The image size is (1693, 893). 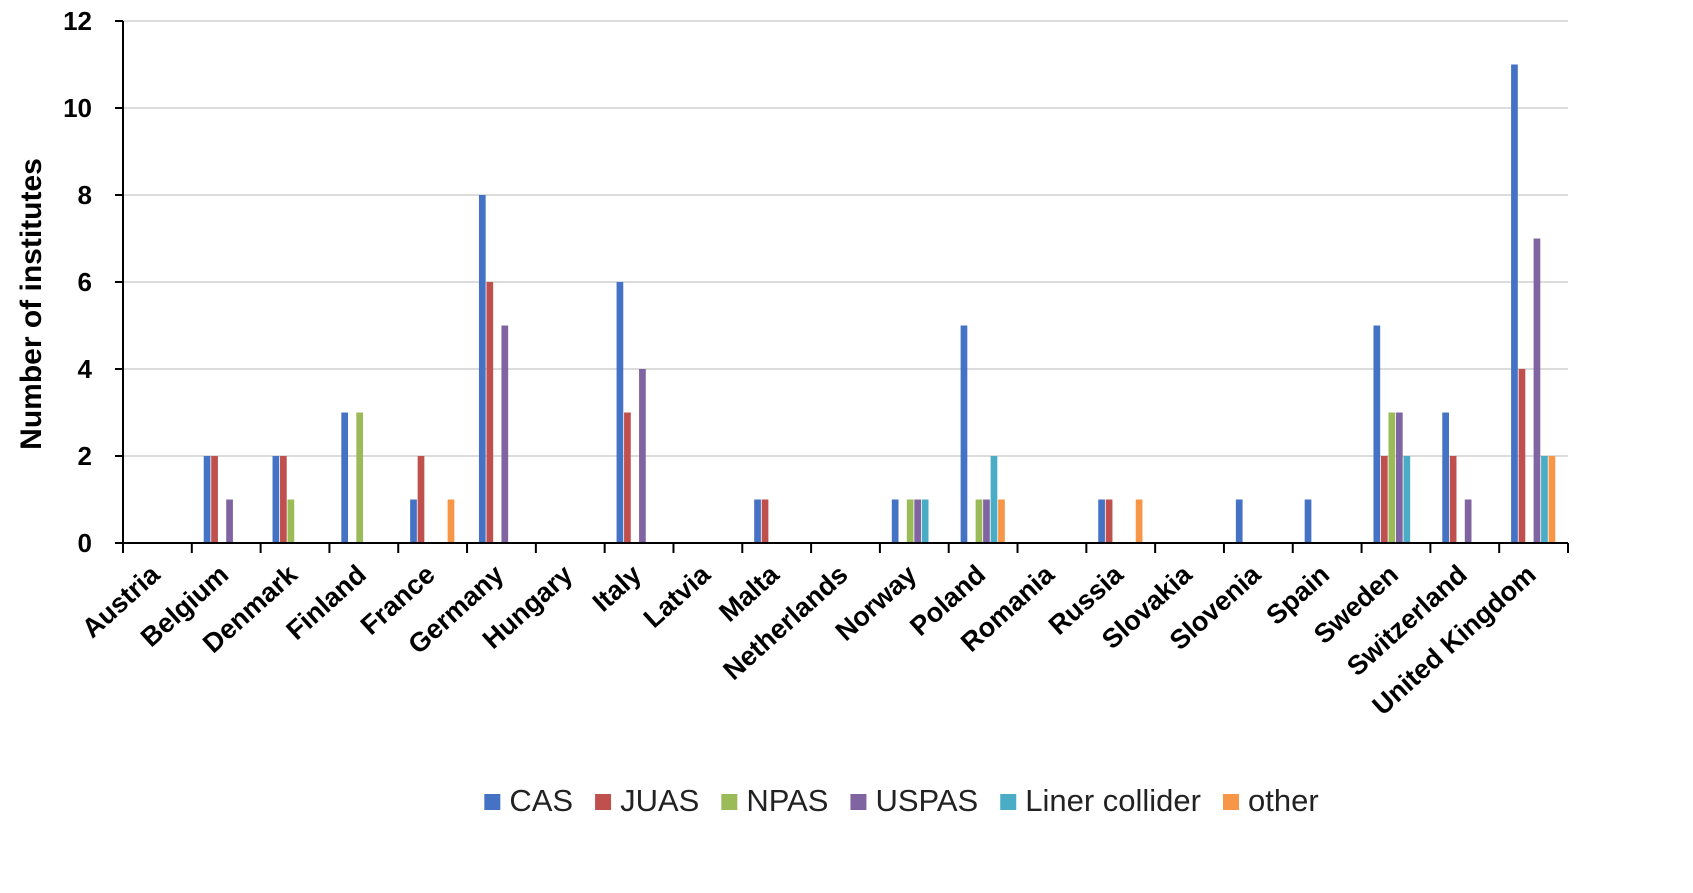 I want to click on bar-uspas-switzerland, so click(x=1468, y=521).